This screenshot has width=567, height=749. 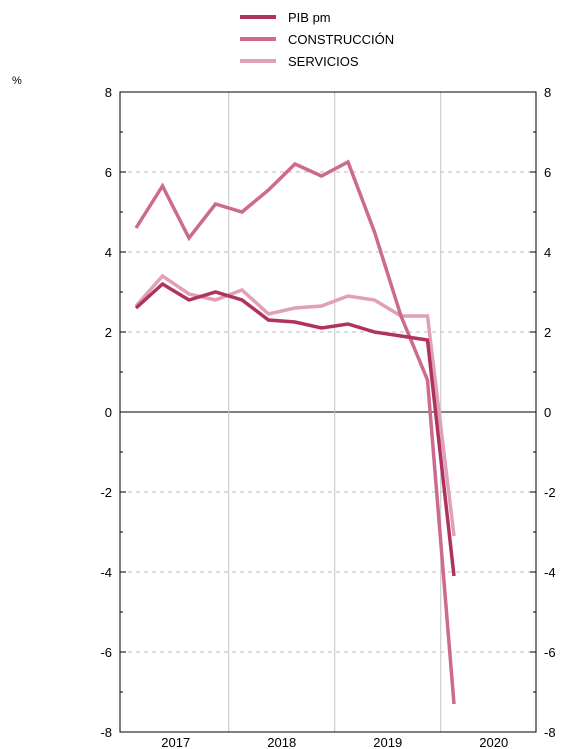 What do you see at coordinates (493, 742) in the screenshot?
I see `x-tick-label: 2020` at bounding box center [493, 742].